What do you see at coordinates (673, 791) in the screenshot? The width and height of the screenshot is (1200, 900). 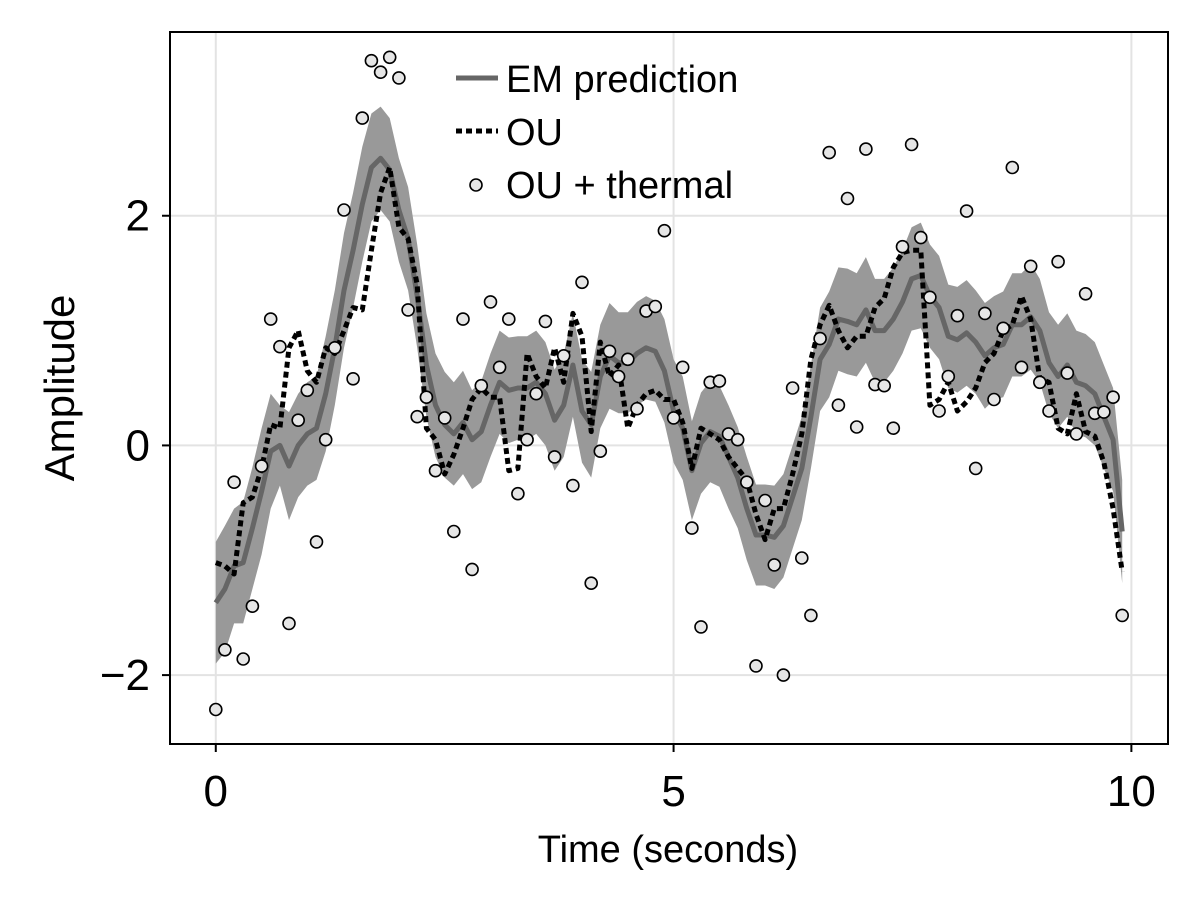 I see `x-tick-label: 5` at bounding box center [673, 791].